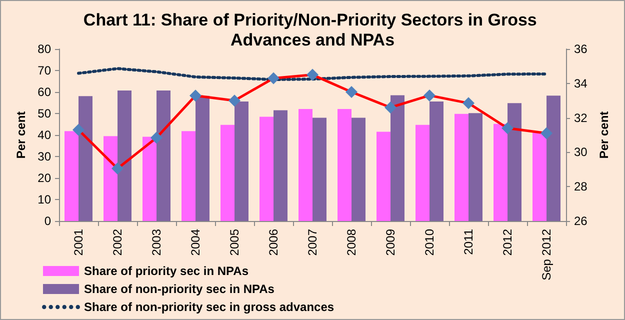  Describe the element at coordinates (21, 135) in the screenshot. I see `y-axis-title: Per cent` at that location.